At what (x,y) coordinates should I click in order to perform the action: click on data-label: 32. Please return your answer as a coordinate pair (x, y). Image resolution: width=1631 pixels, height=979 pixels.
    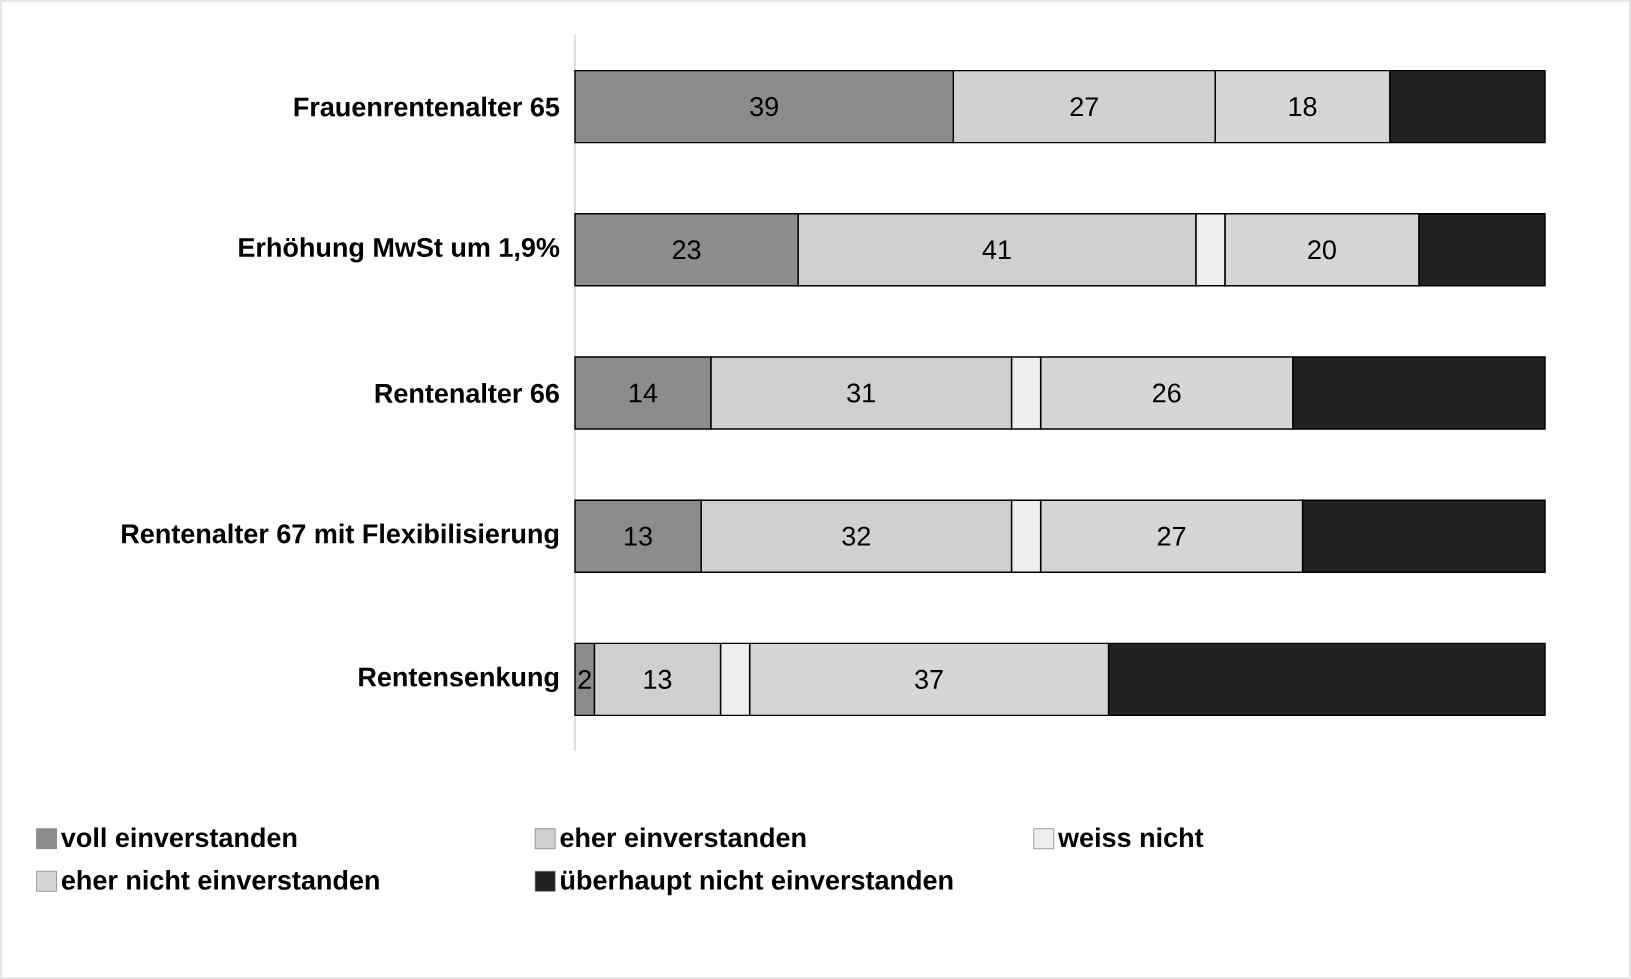
    Looking at the image, I should click on (856, 536).